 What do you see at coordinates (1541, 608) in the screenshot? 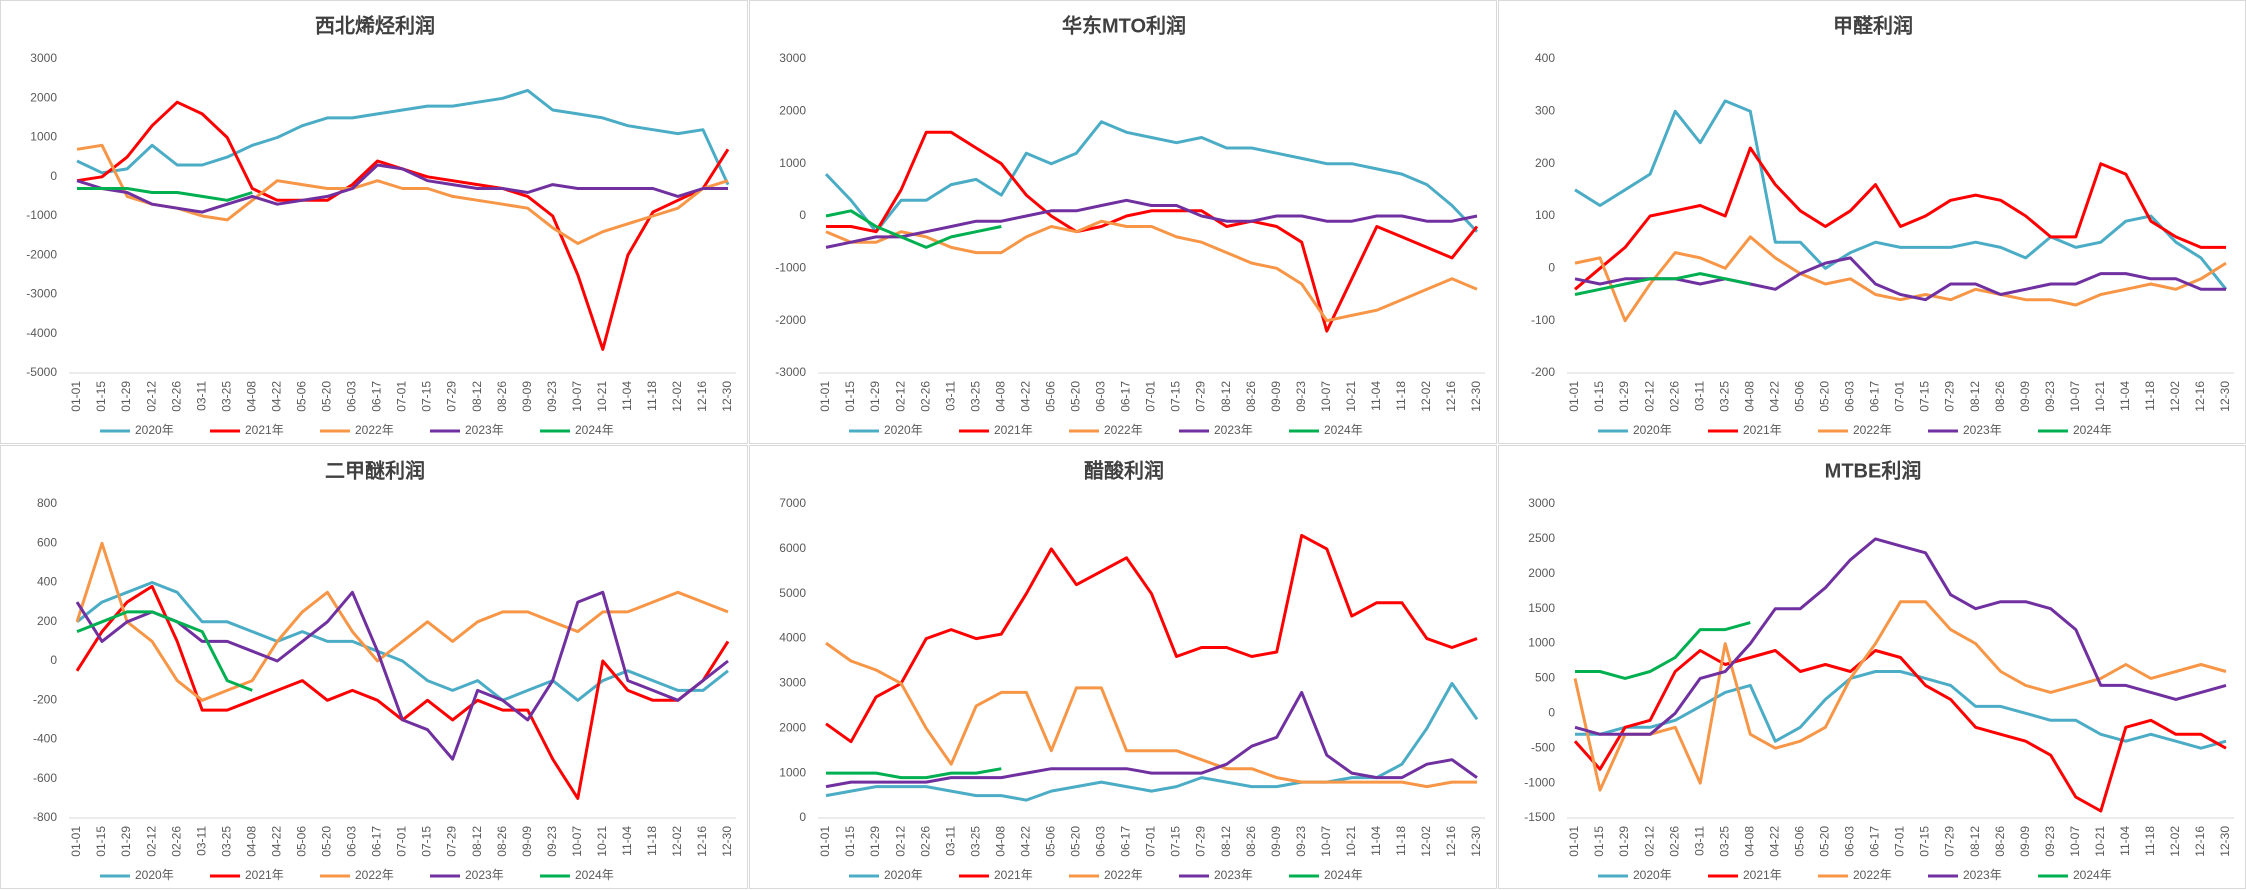
I see `y-tick-label: 1500` at bounding box center [1541, 608].